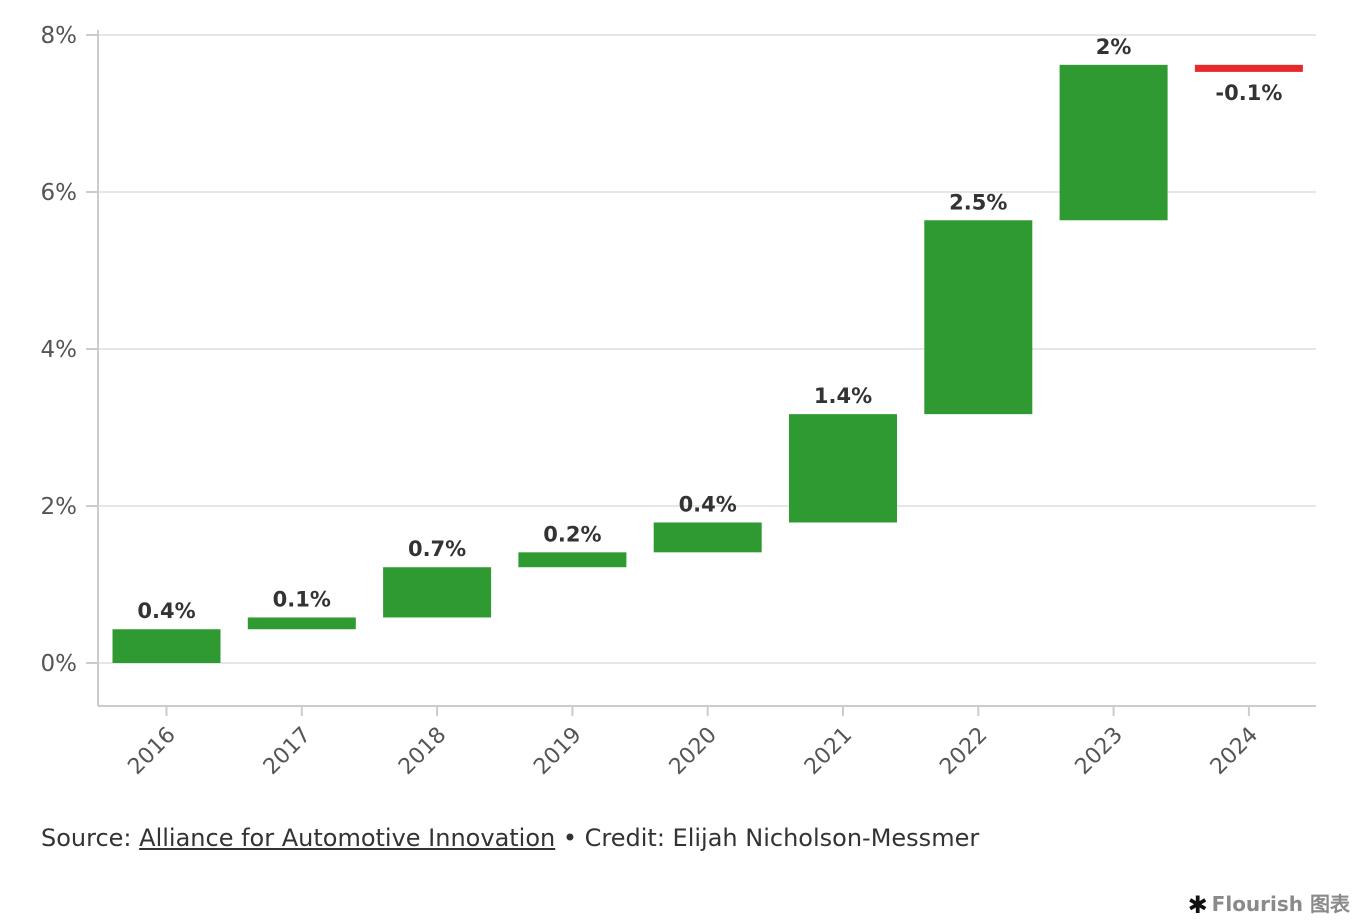 The image size is (1368, 922). I want to click on x-tick-label: 2023, so click(1099, 751).